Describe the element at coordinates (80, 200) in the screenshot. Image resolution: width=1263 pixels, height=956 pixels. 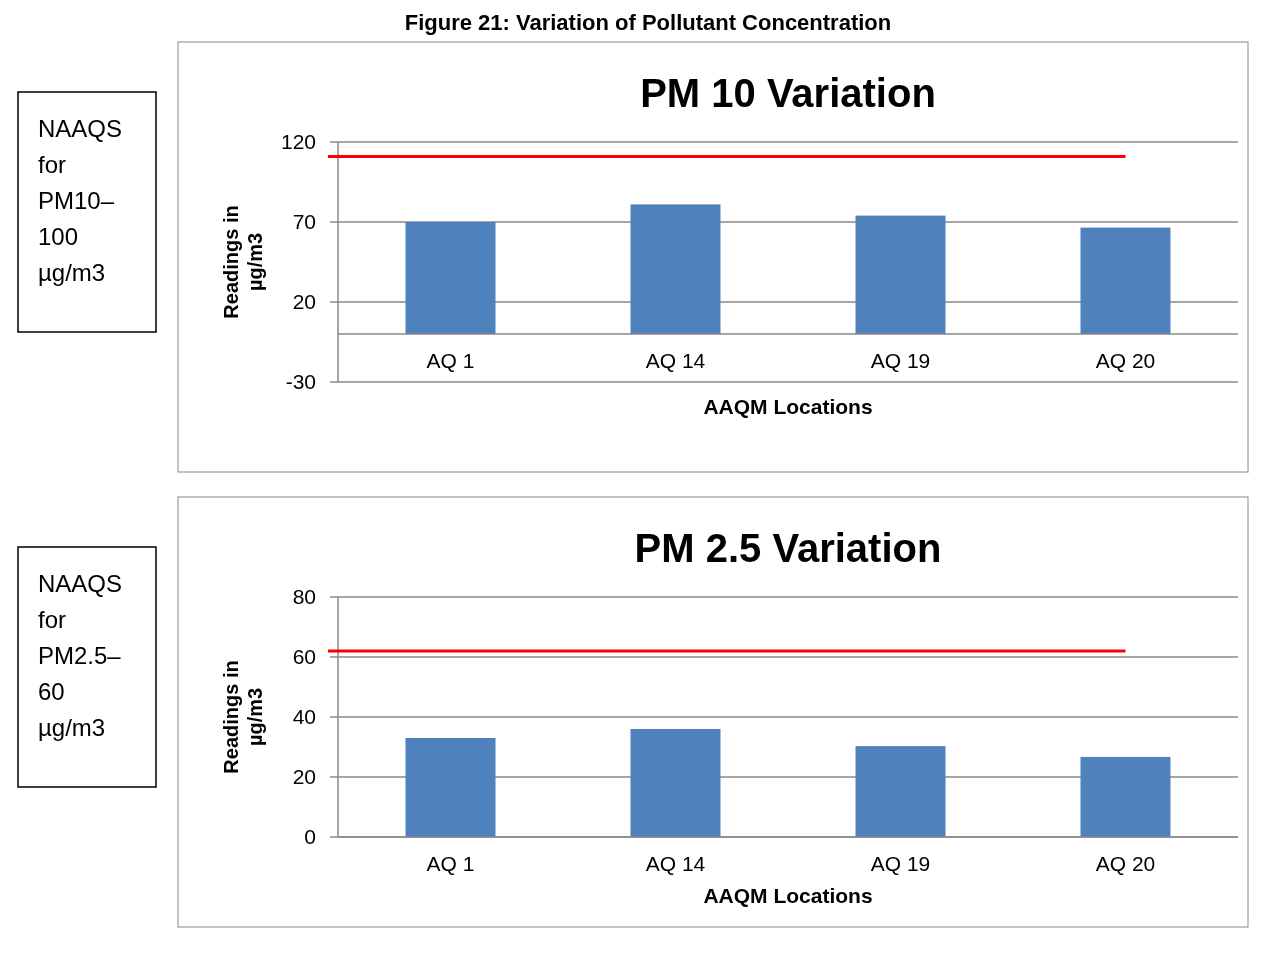
I see `text: NAAQS for PM10–100 µg/m3` at that location.